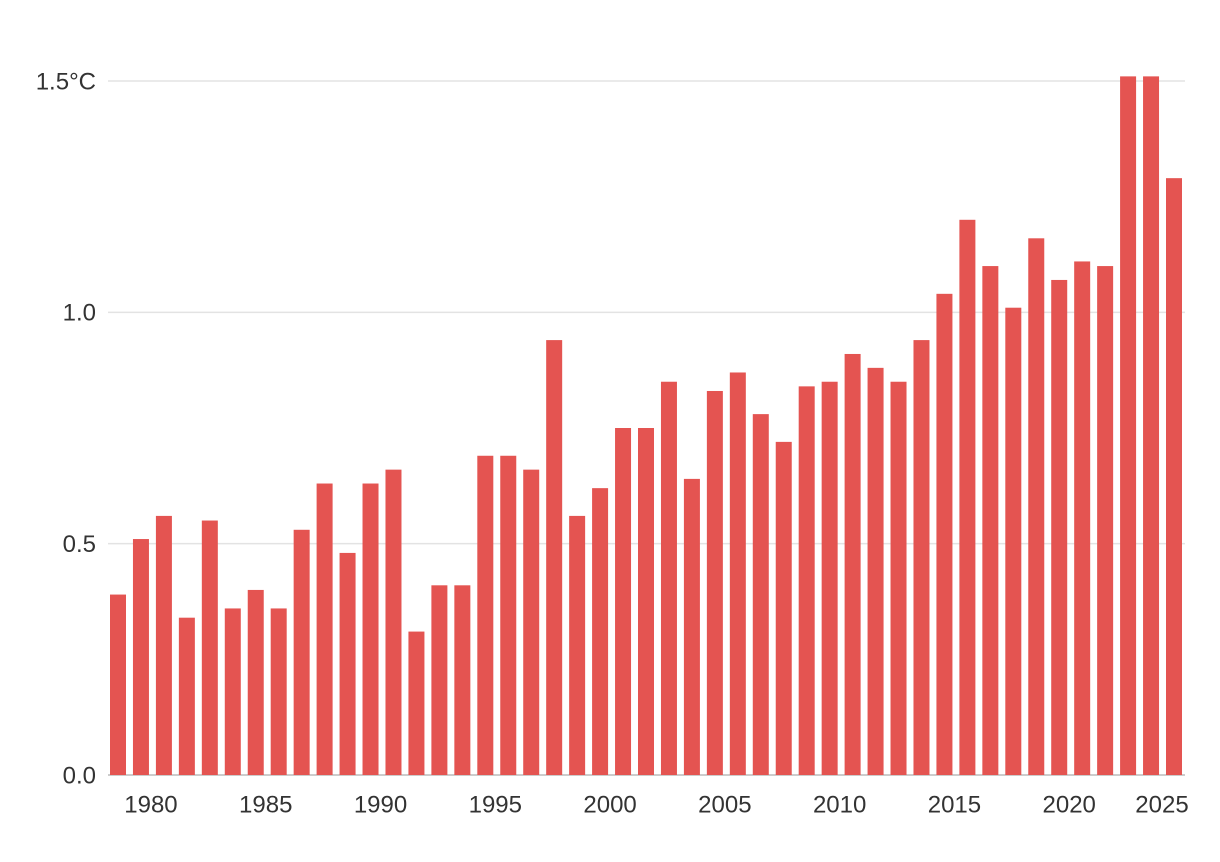 The height and width of the screenshot is (862, 1220). What do you see at coordinates (79, 313) in the screenshot?
I see `y-tick-label: 1.0` at bounding box center [79, 313].